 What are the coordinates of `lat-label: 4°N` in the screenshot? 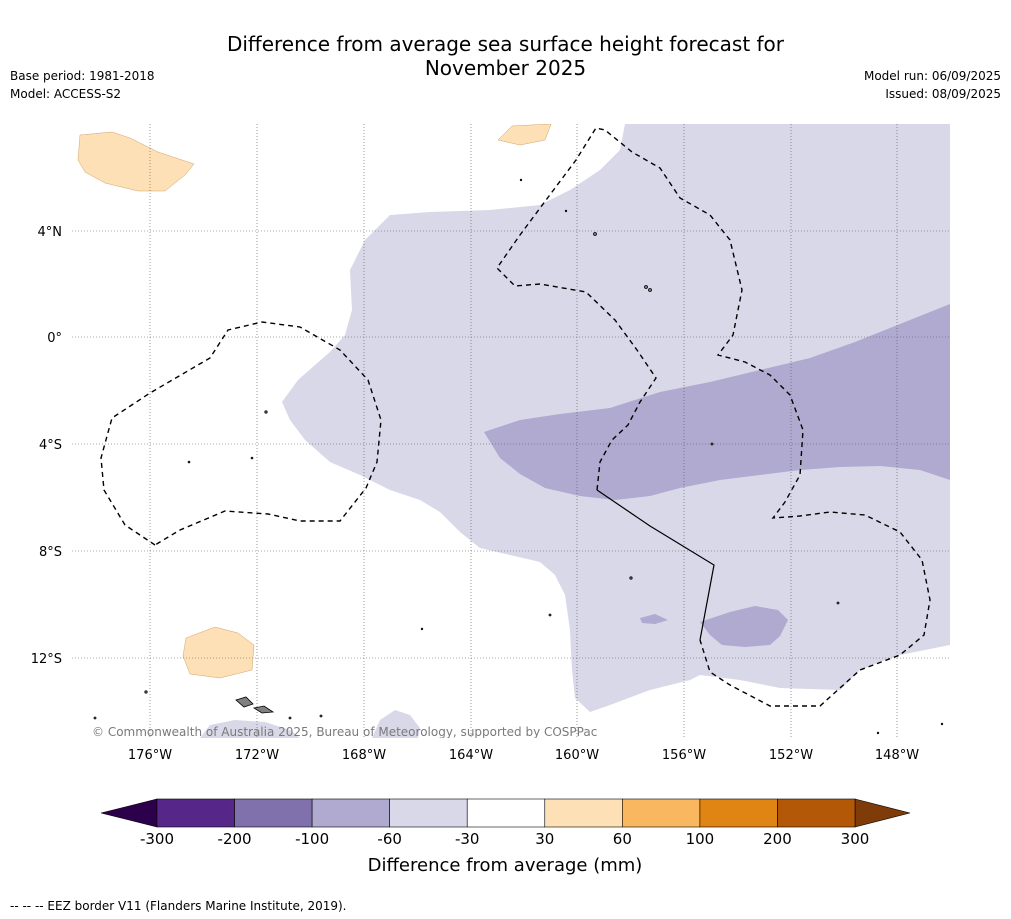 It's located at (50, 232).